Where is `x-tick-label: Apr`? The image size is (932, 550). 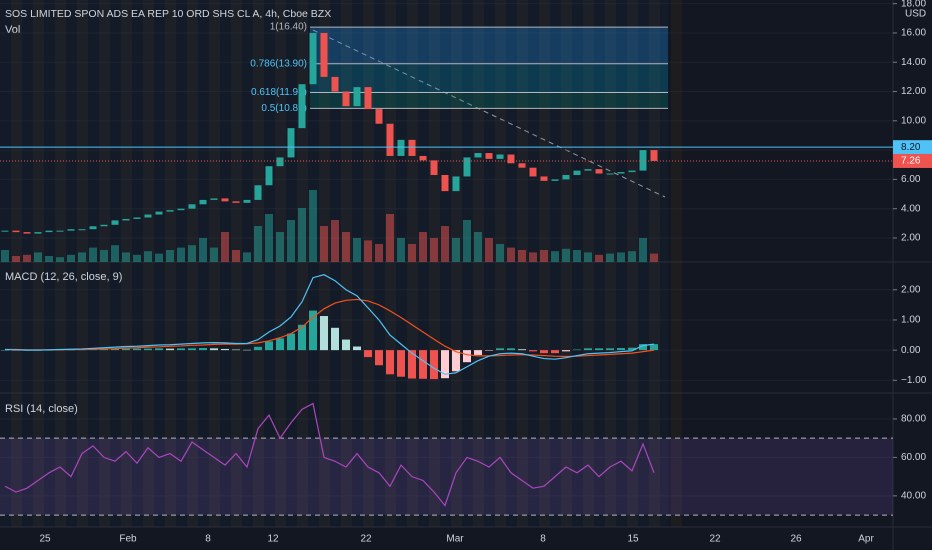 x-tick-label: Apr is located at coordinates (866, 539).